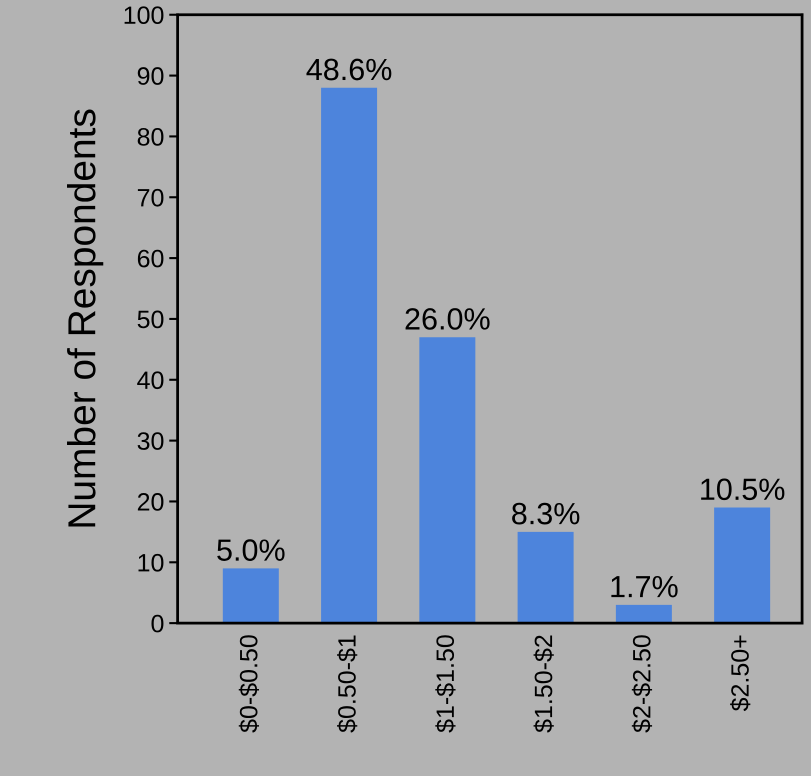 The image size is (811, 776). I want to click on y-tick-label: 30, so click(151, 441).